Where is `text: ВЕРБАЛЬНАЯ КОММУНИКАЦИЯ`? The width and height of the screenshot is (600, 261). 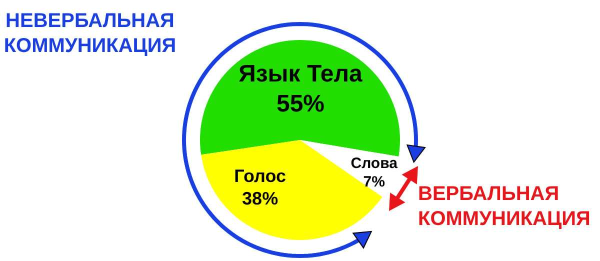 text: ВЕРБАЛЬНАЯ КОММУНИКАЦИЯ is located at coordinates (504, 206).